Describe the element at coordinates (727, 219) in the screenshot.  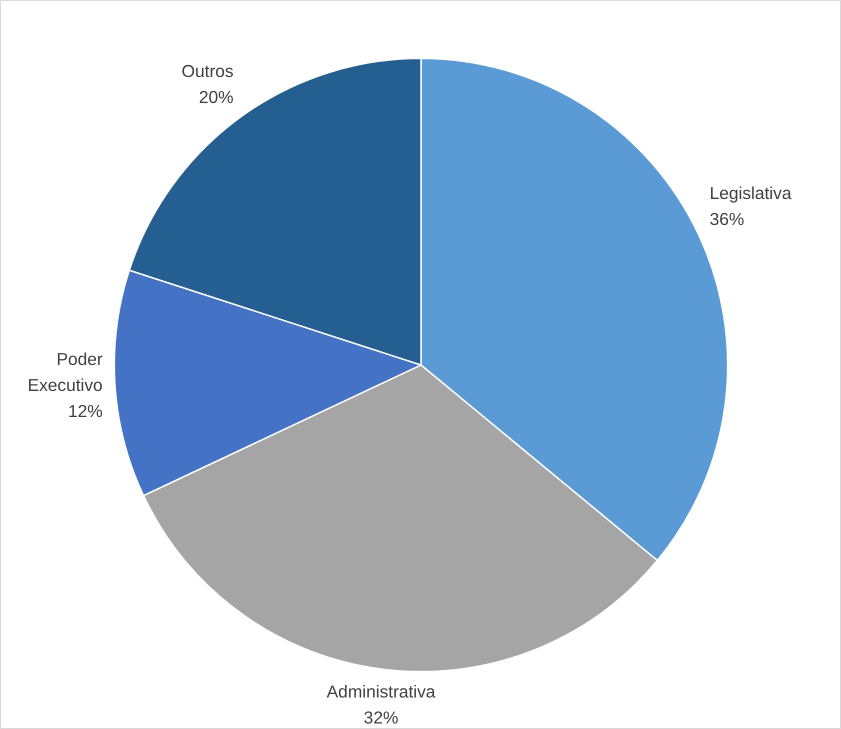
I see `data-label: 36%` at that location.